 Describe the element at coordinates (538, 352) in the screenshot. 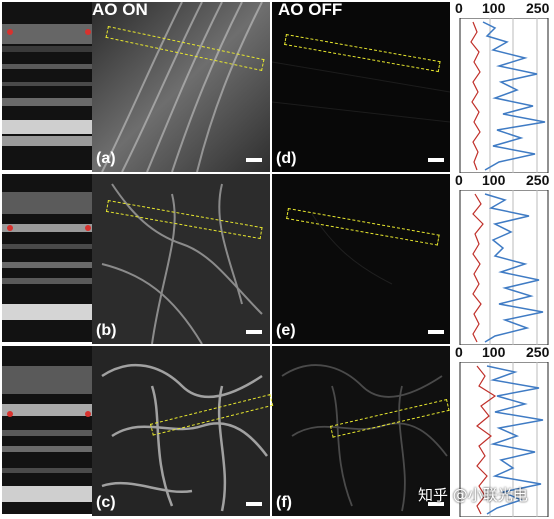

I see `profile-3-tick-250: 250` at that location.